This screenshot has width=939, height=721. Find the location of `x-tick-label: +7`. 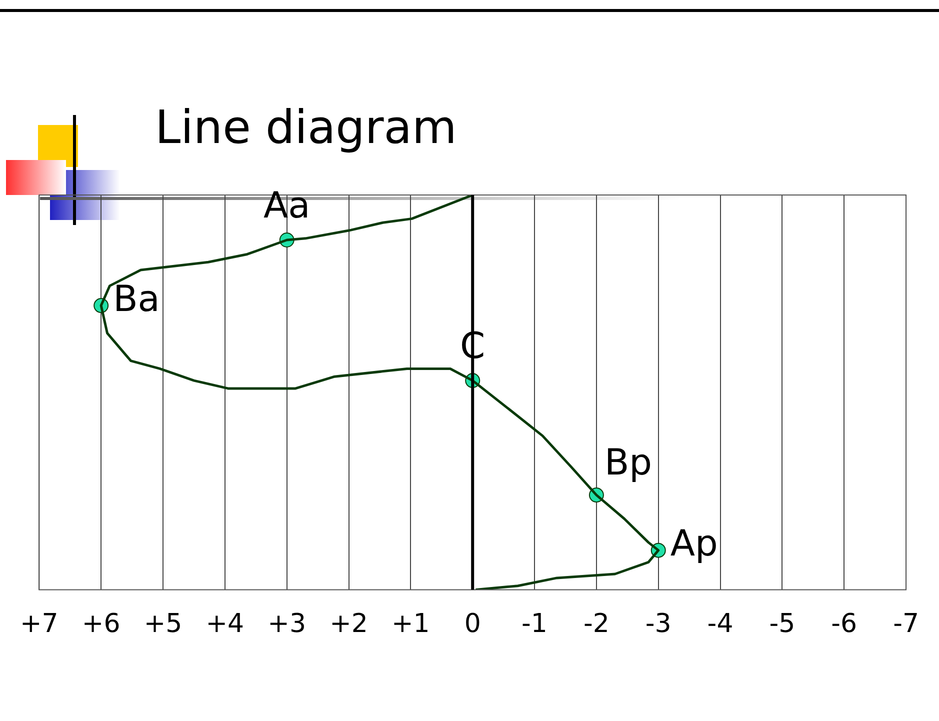

x-tick-label: +7 is located at coordinates (39, 624).